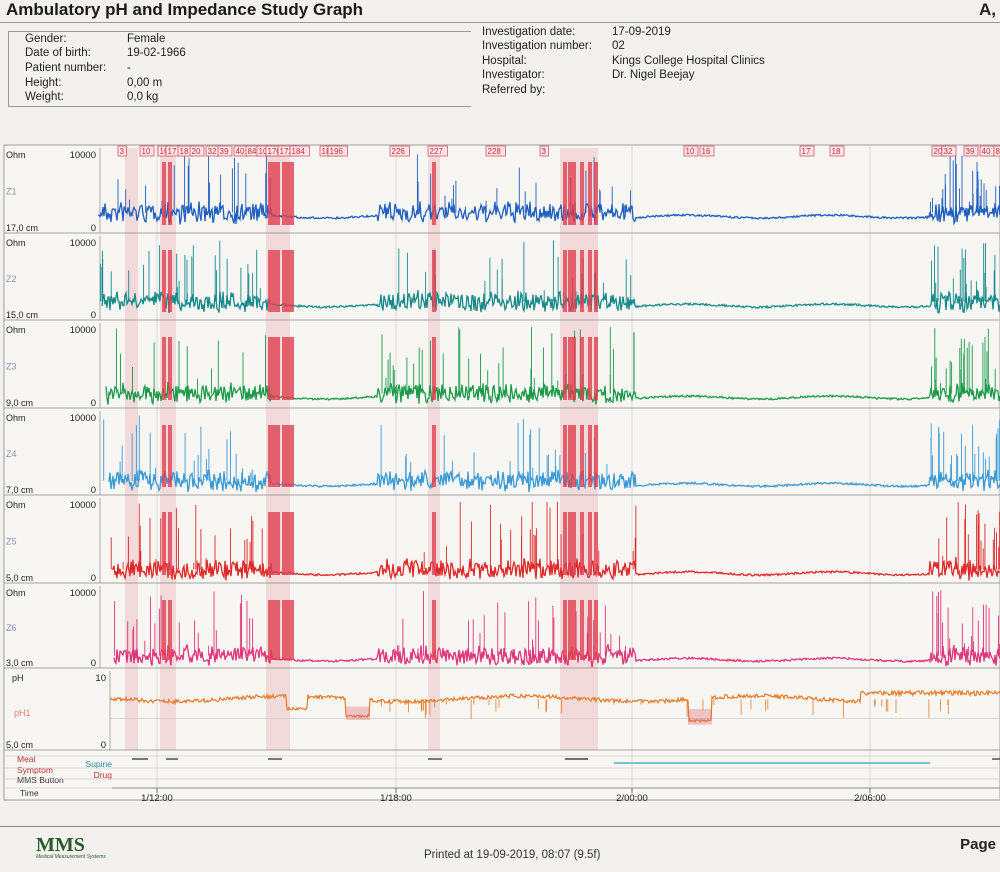 This screenshot has width=1000, height=872. I want to click on event-label: 84, so click(998, 151).